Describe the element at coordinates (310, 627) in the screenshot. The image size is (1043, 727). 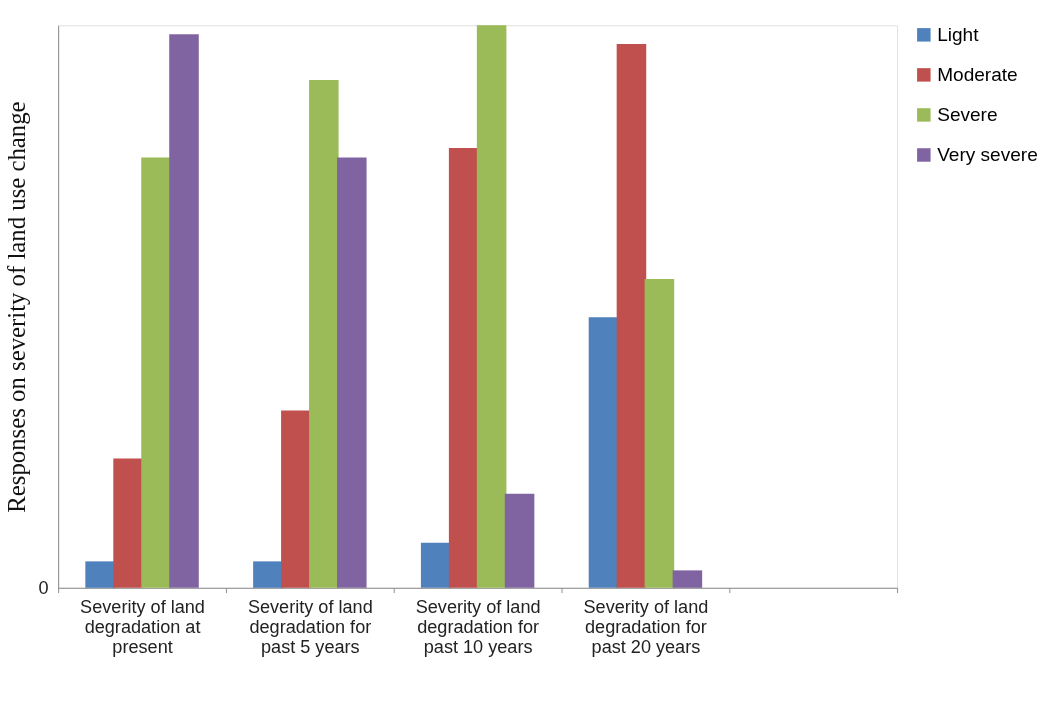
I see `x-tick-label: Severity of land degradation for past 5 years` at that location.